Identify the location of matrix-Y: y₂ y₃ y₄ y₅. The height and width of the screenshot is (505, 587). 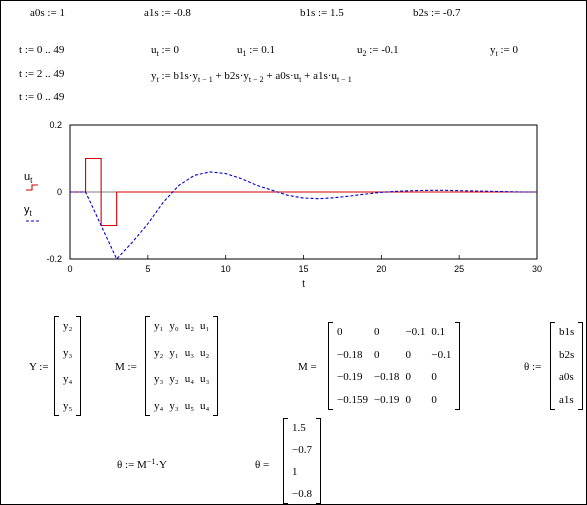
(68, 366).